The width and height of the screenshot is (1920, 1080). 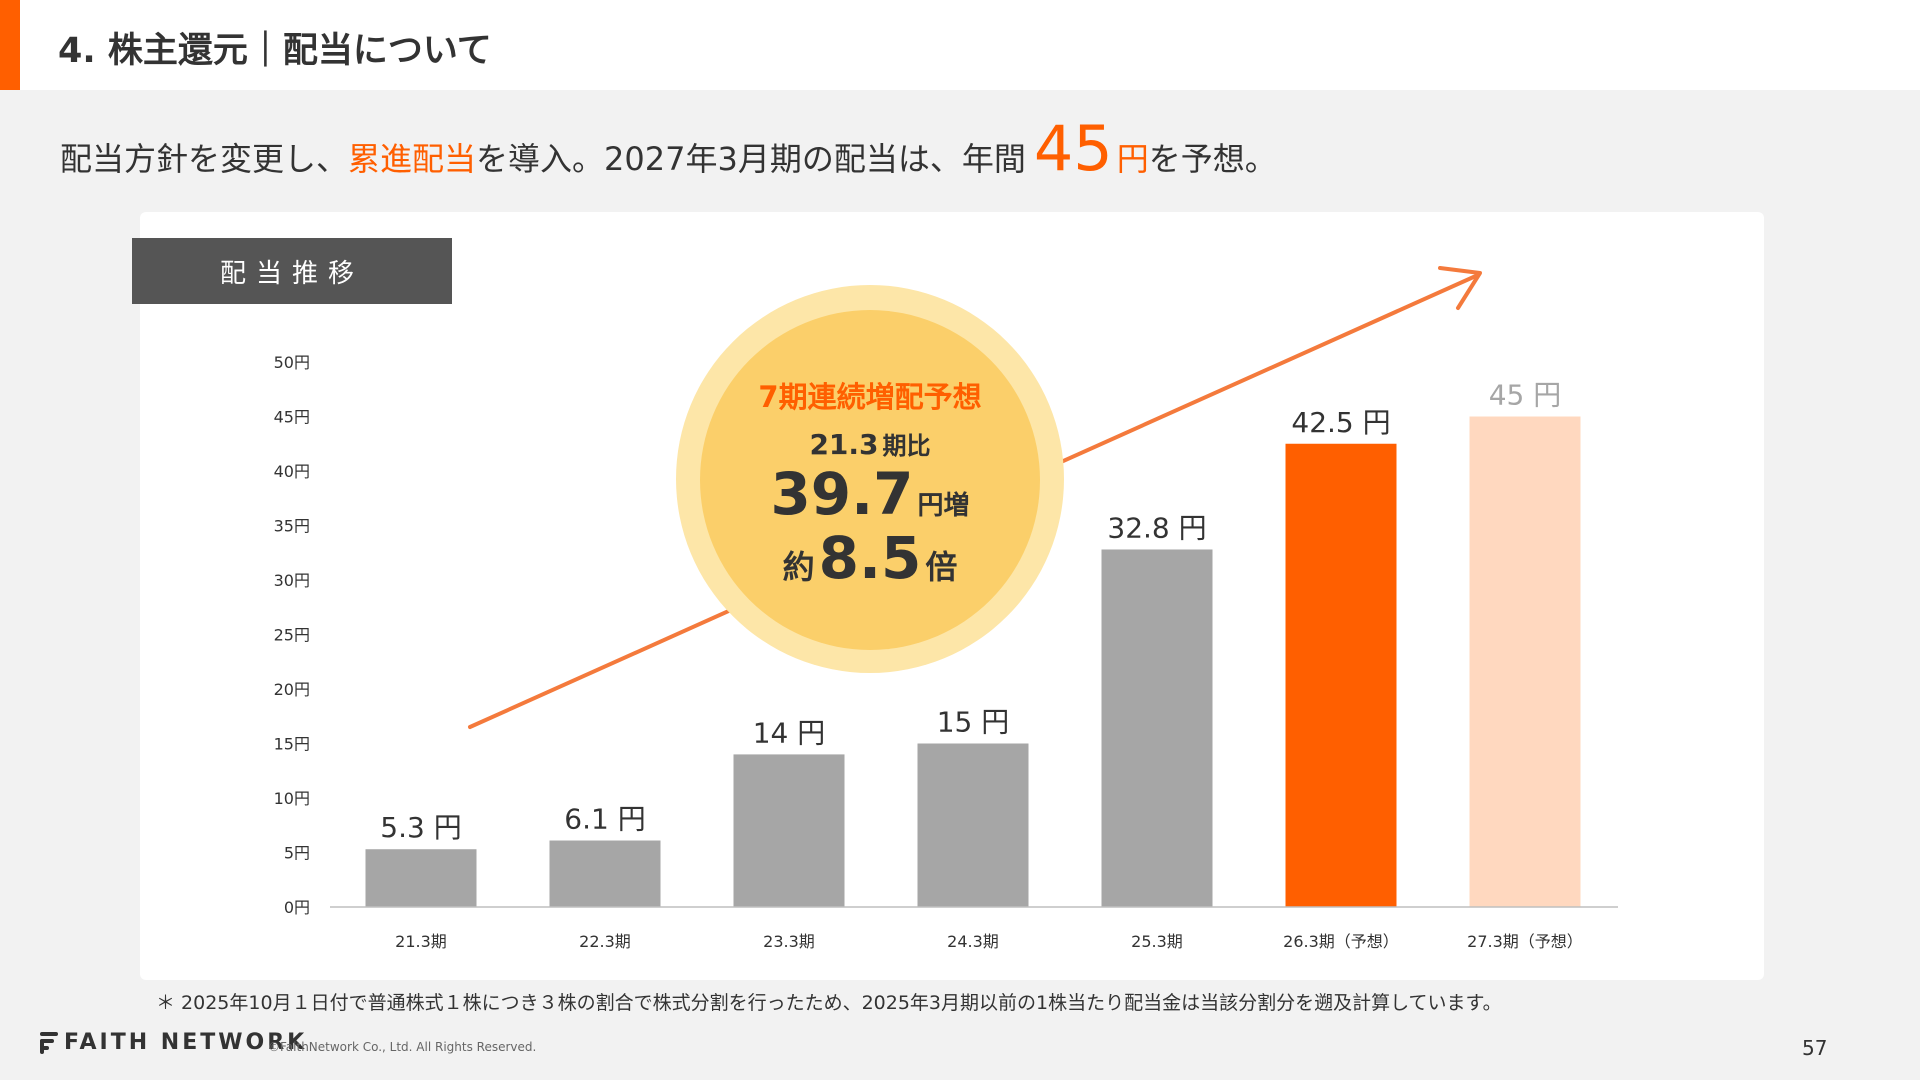 I want to click on page-title: 4. 株主還元｜配当について, so click(x=275, y=51).